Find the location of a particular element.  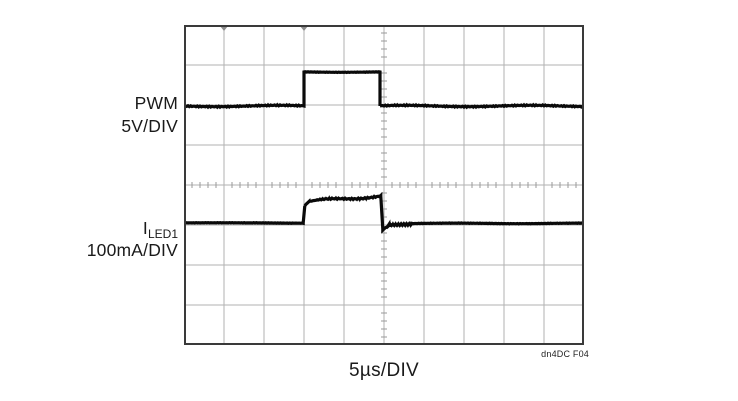

timebase-label: 5µs/DIV is located at coordinates (384, 370).